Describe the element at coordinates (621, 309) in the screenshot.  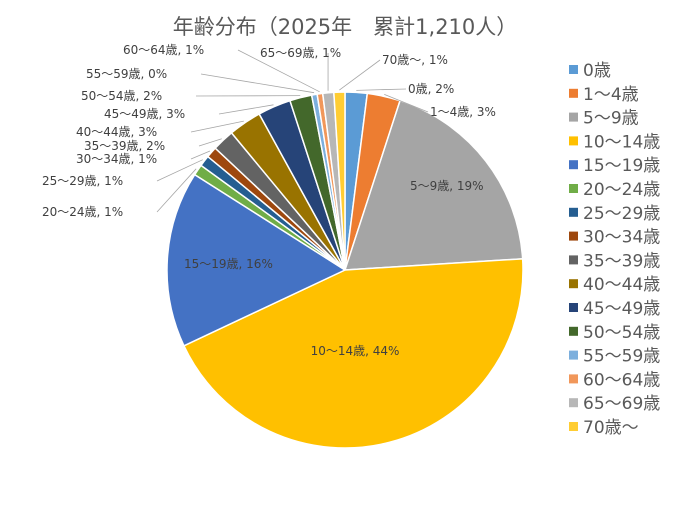
I see `legend-label: 45～49歳` at that location.